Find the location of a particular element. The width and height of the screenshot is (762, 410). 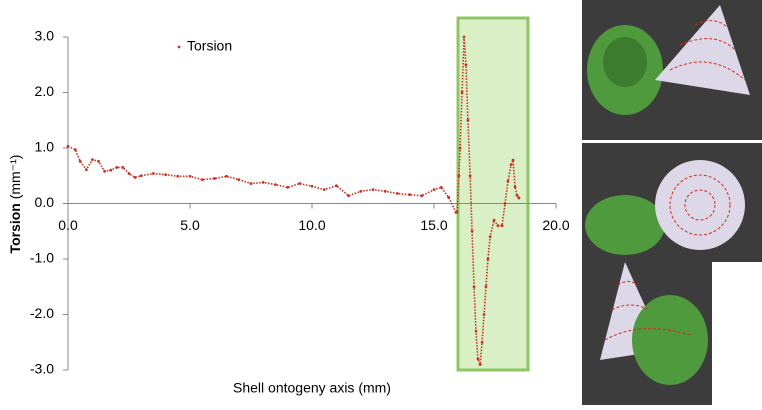

y-axis-term: Torsion is located at coordinates (15, 228).